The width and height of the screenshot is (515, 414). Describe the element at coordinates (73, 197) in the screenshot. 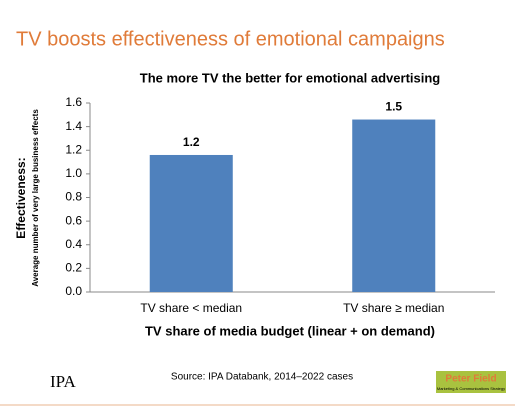

I see `y-tick-label: 0.8` at that location.